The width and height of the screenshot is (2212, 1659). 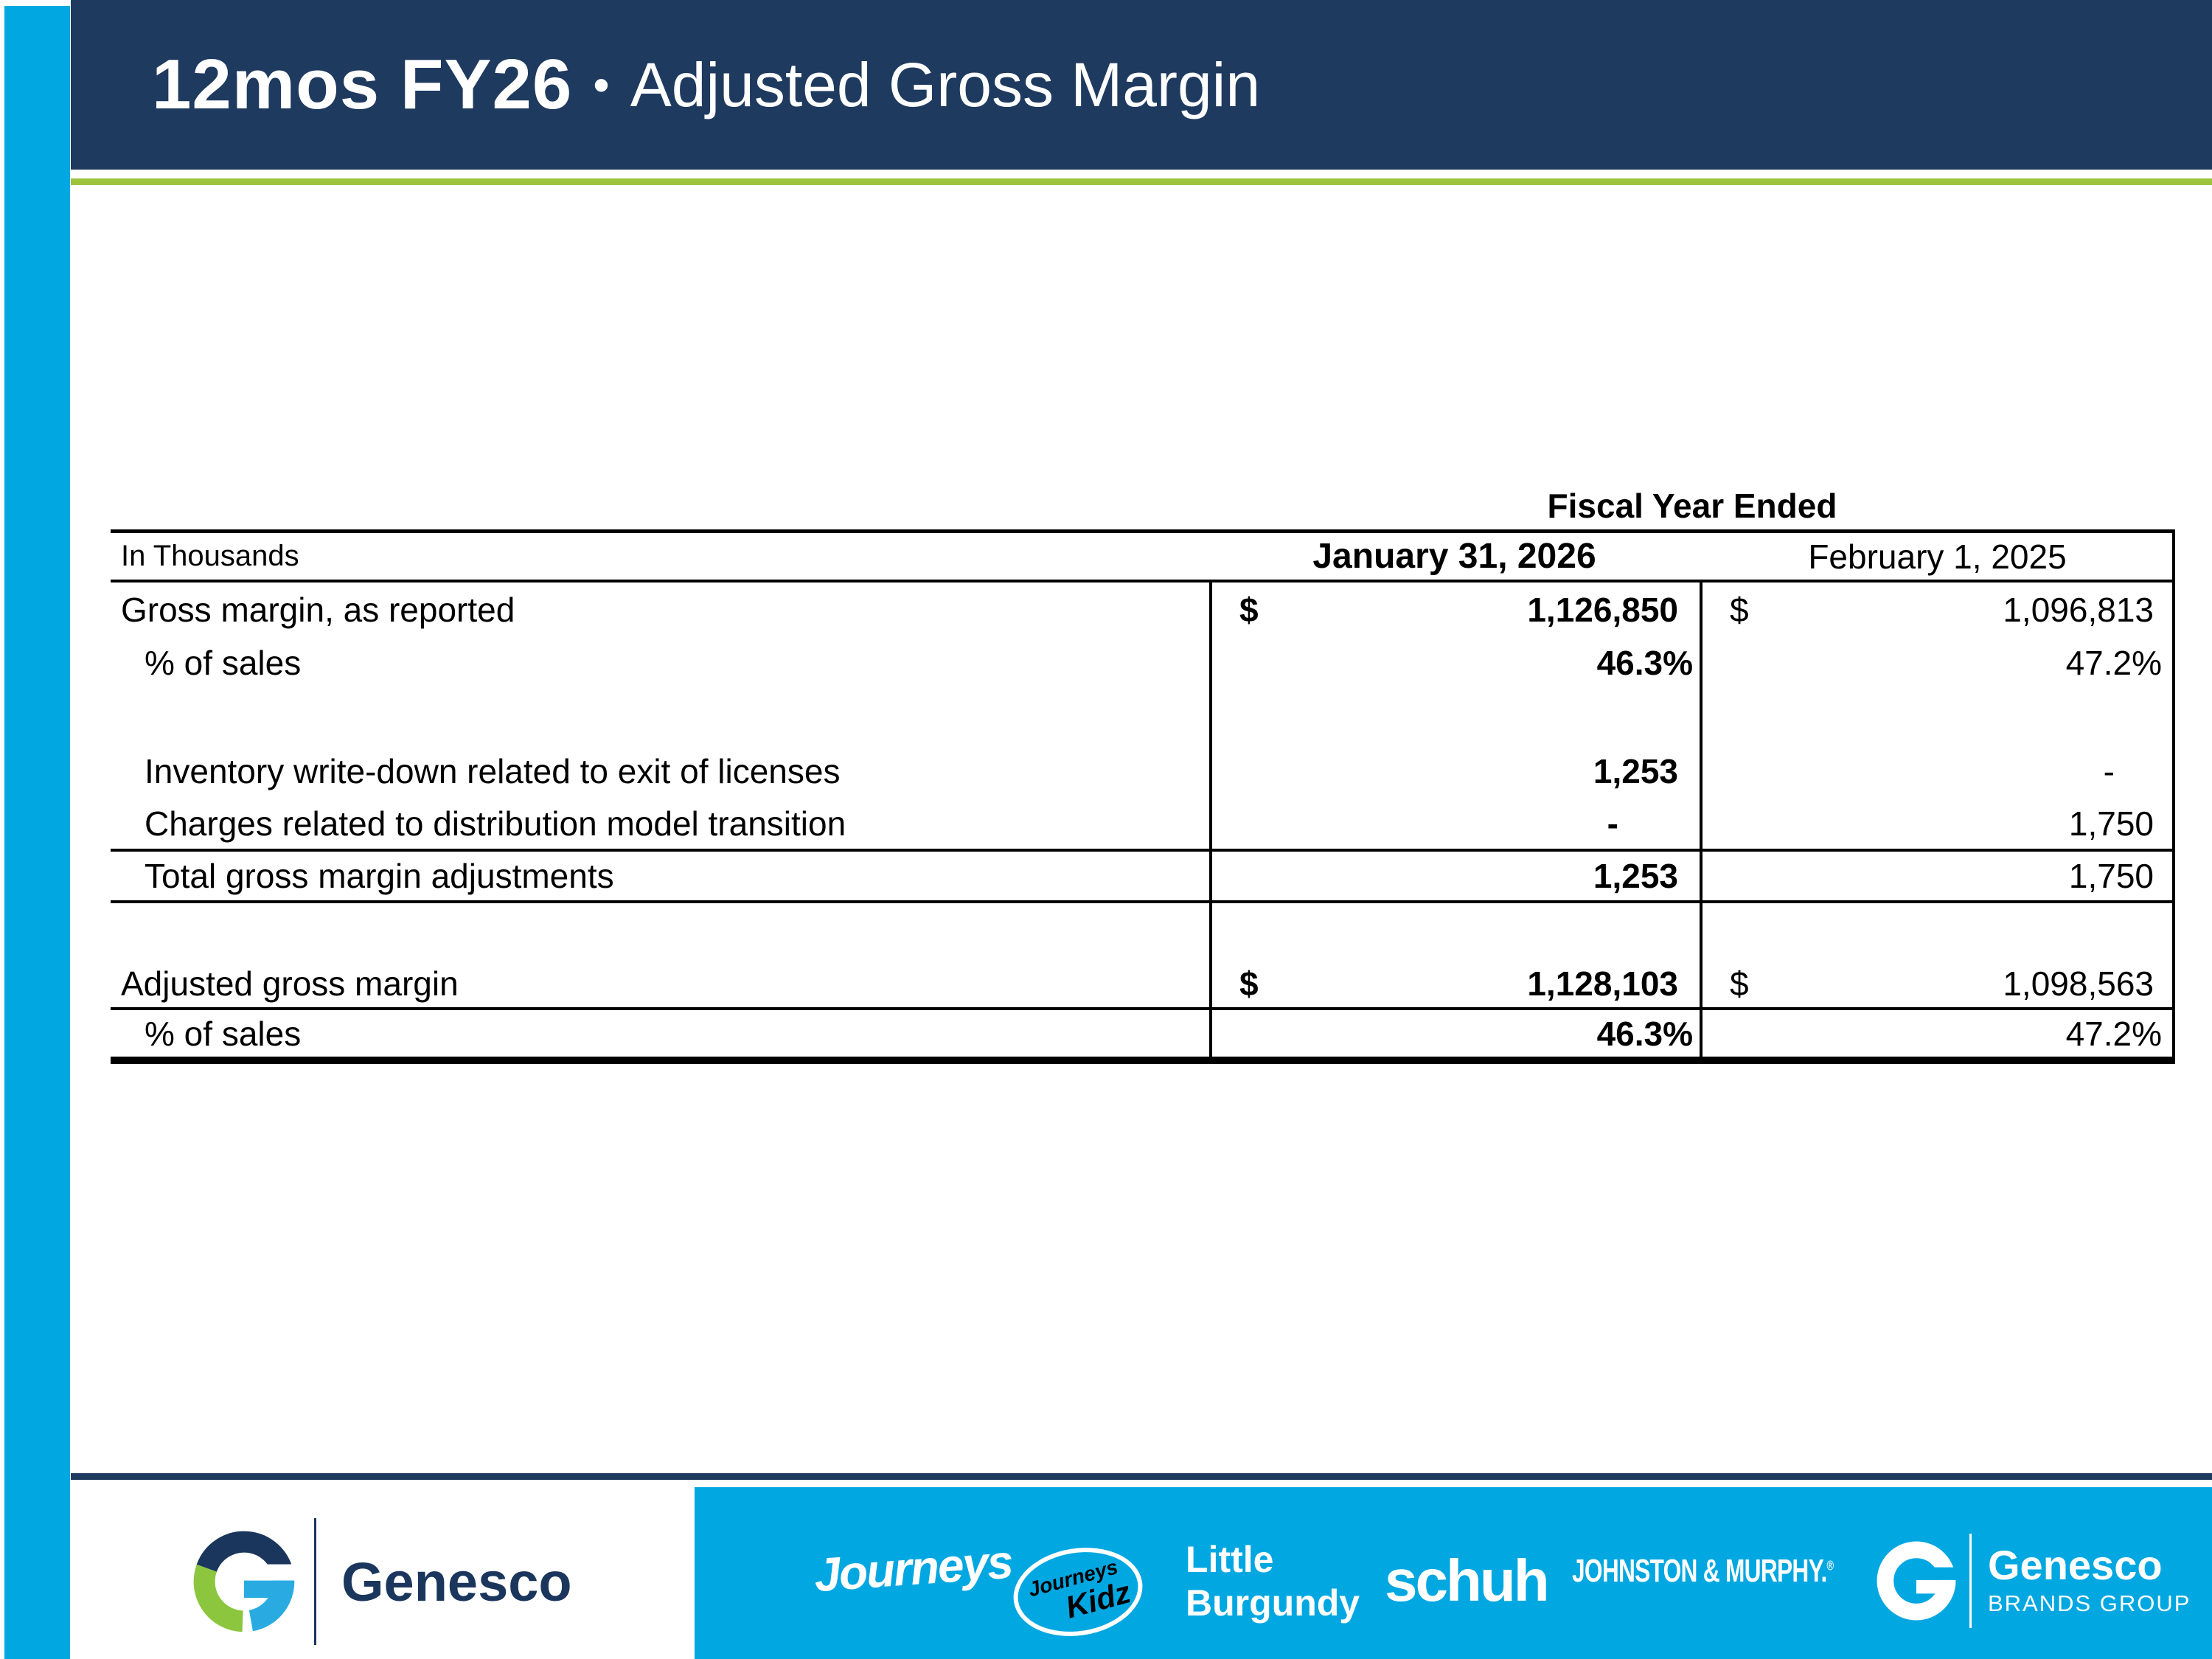 I want to click on genesco-logo-divider, so click(x=315, y=1581).